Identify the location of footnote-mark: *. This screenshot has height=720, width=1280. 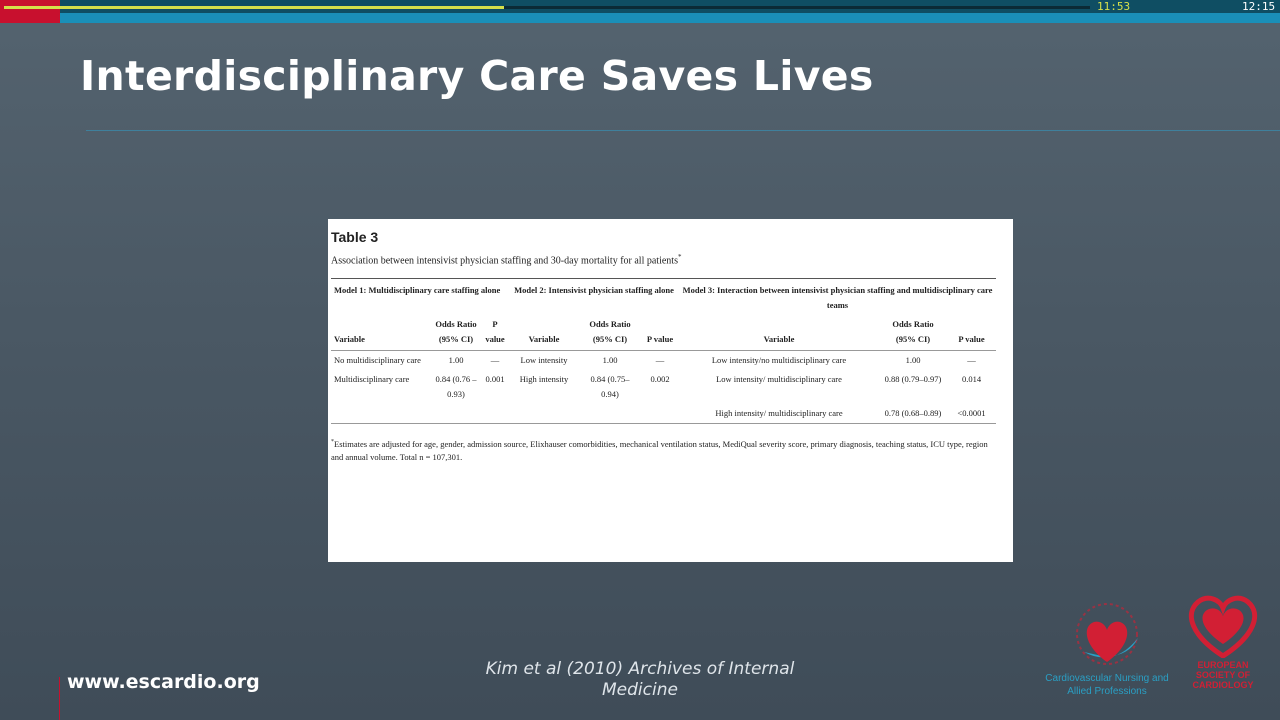
(332, 442).